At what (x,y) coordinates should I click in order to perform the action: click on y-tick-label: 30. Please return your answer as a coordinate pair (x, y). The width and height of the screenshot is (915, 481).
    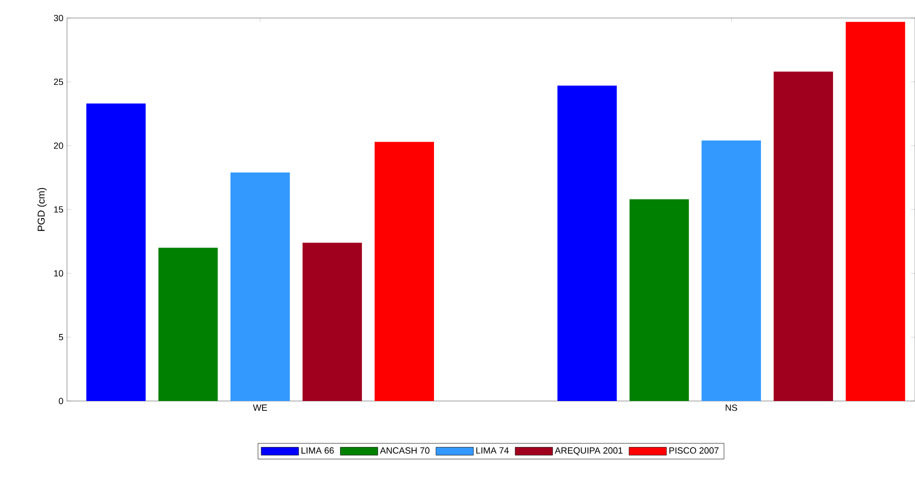
    Looking at the image, I should click on (59, 18).